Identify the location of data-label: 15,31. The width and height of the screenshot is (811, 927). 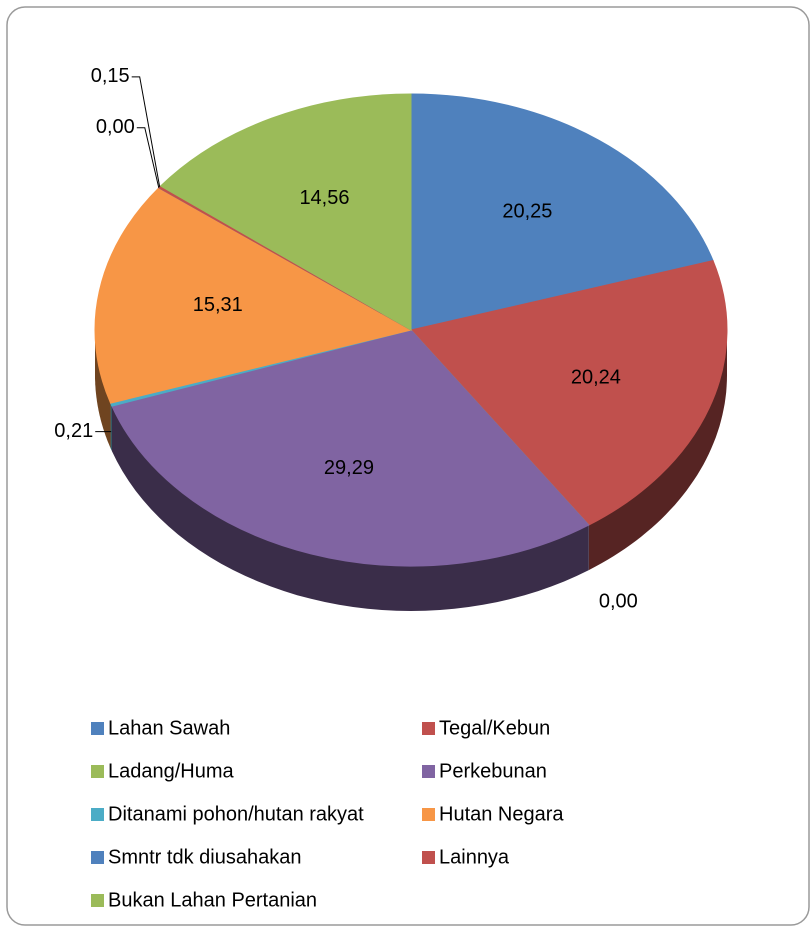
(218, 305).